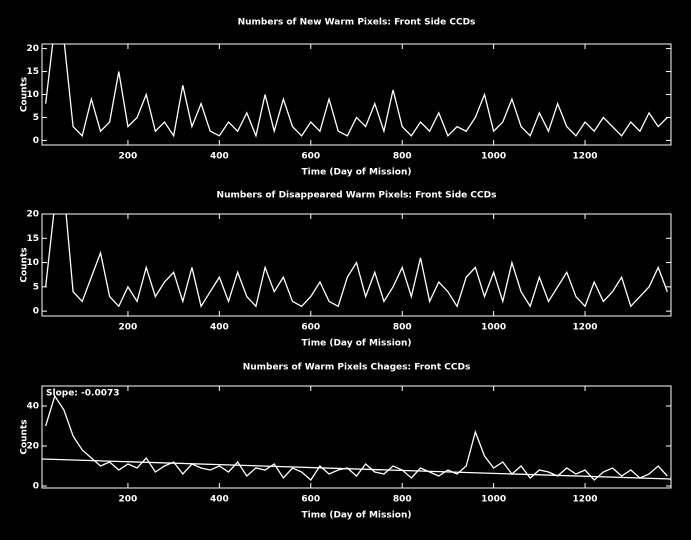 The image size is (691, 540). I want to click on fit-line, so click(356, 469).